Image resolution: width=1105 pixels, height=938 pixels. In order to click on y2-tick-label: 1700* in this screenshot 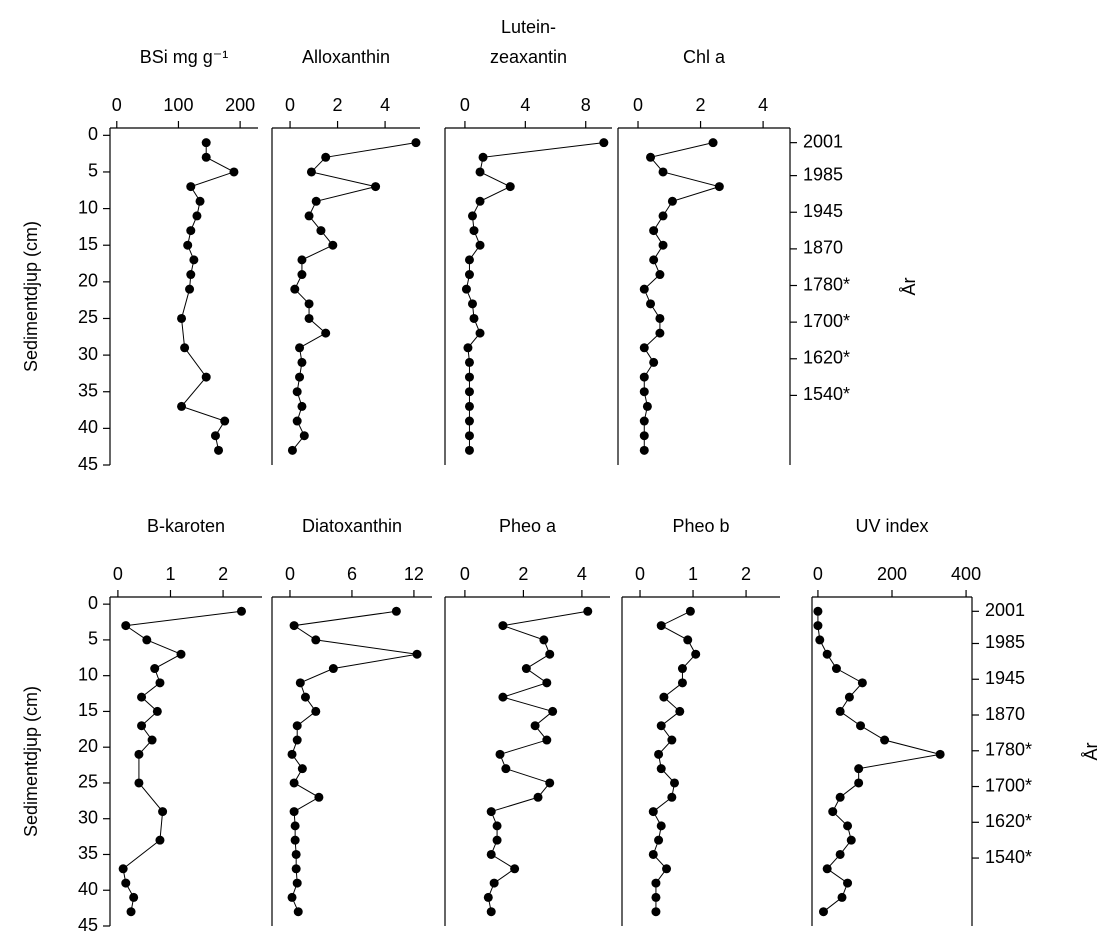, I will do `click(1008, 785)`.